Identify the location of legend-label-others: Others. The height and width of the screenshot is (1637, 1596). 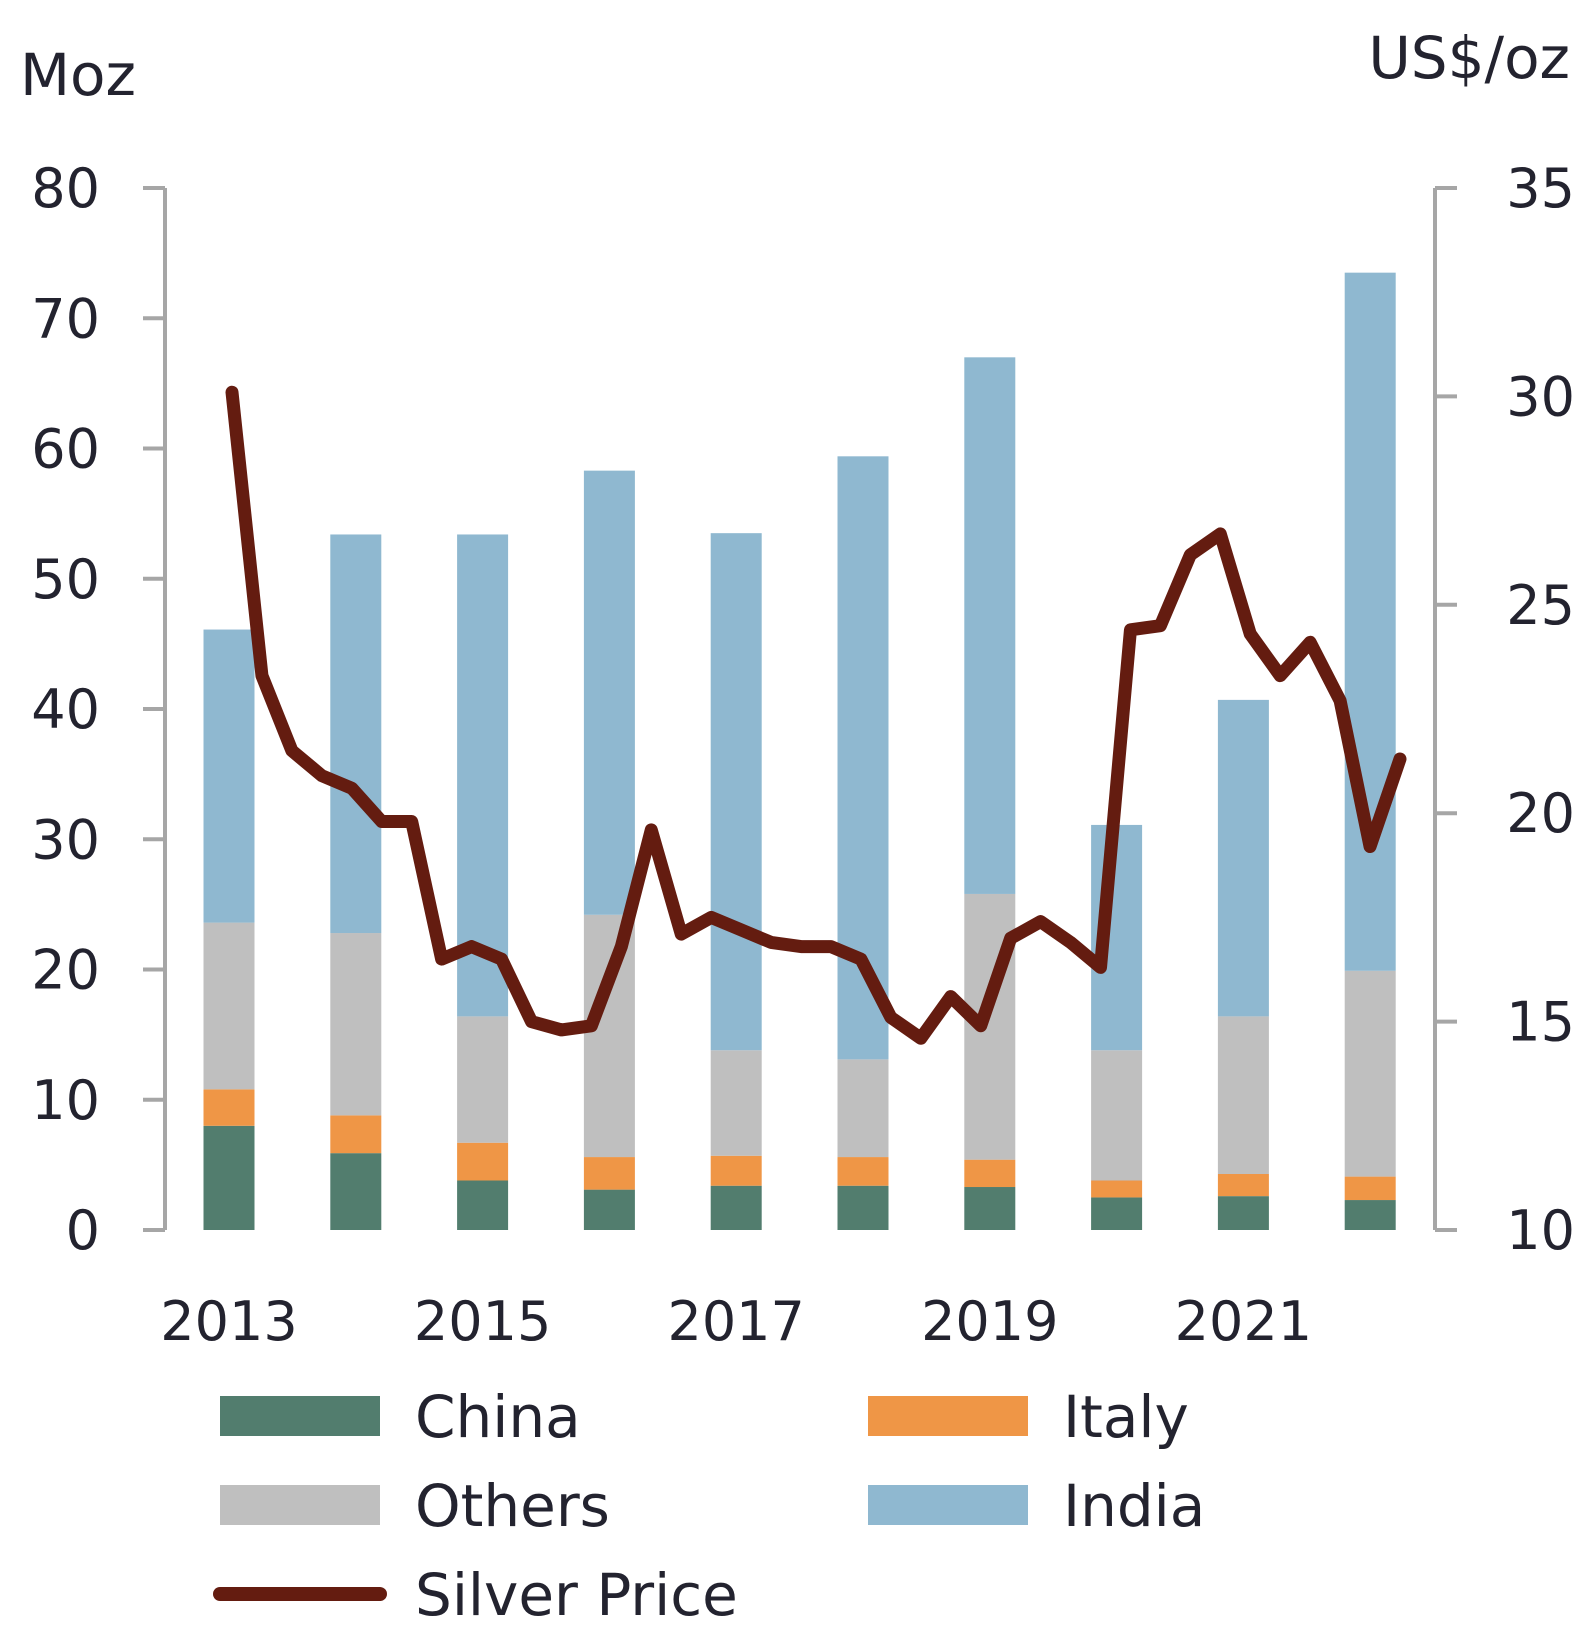
(512, 1506).